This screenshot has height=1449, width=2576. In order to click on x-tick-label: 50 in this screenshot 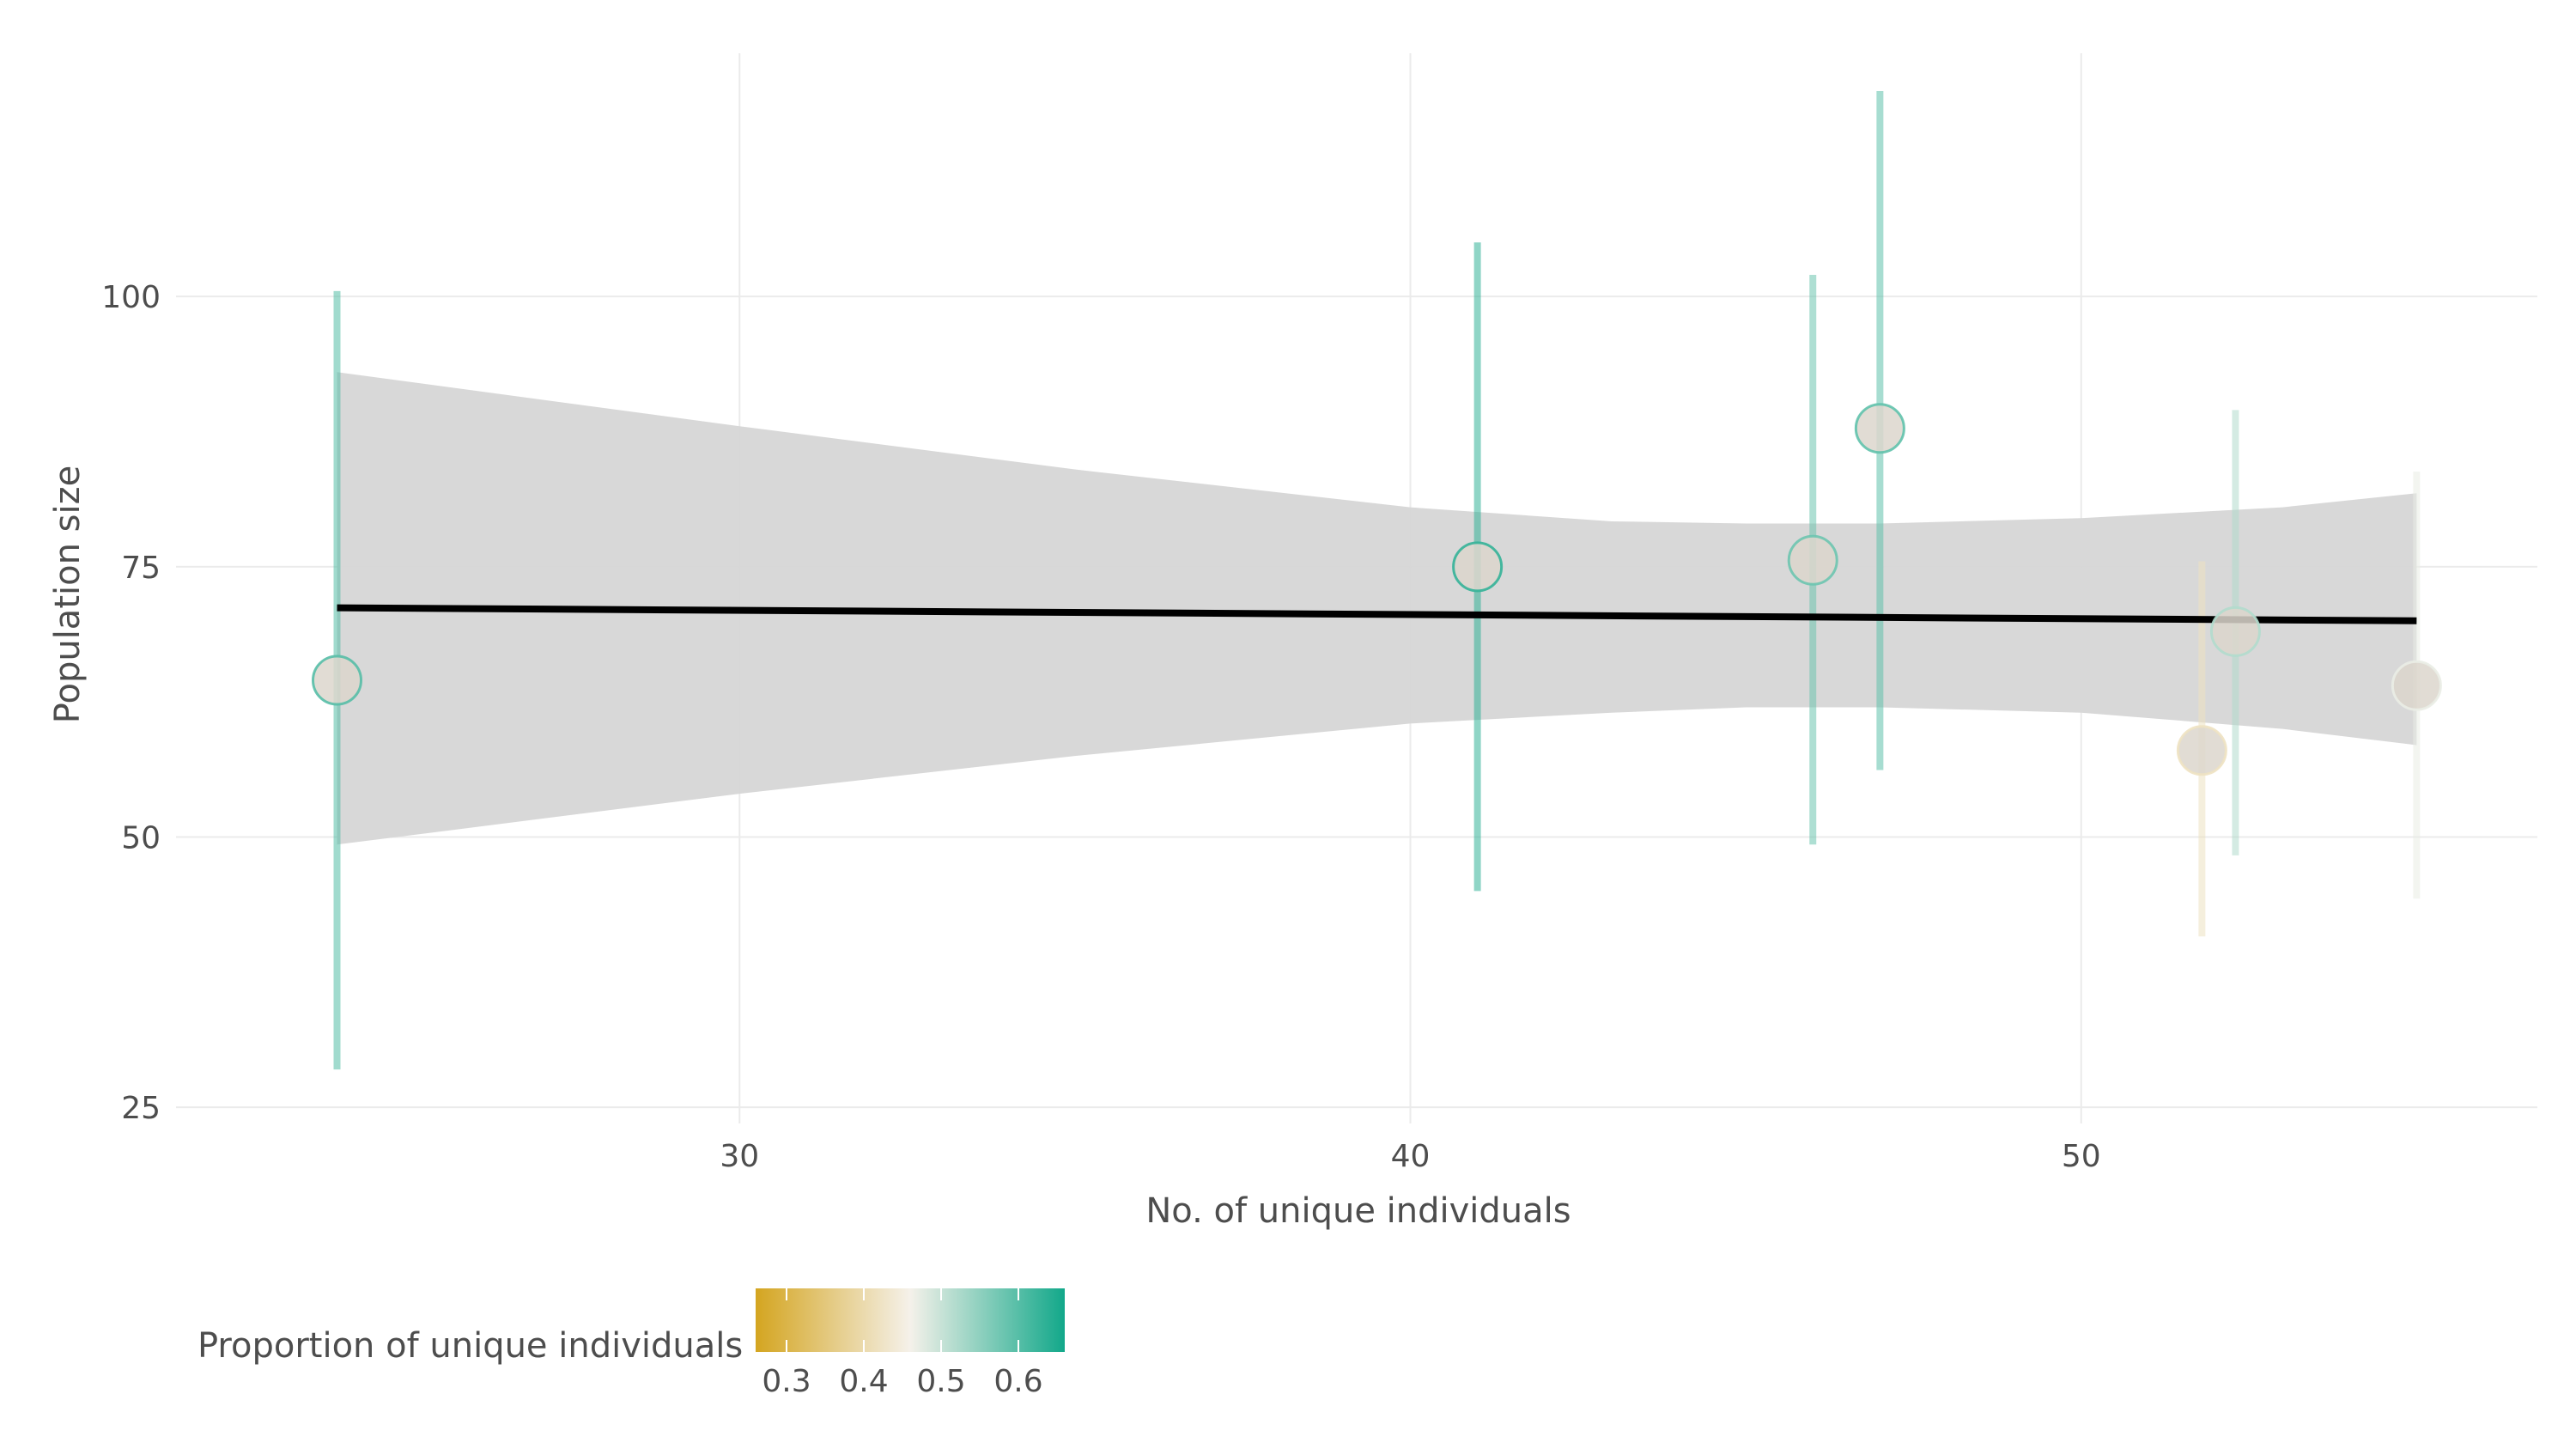, I will do `click(2082, 1156)`.